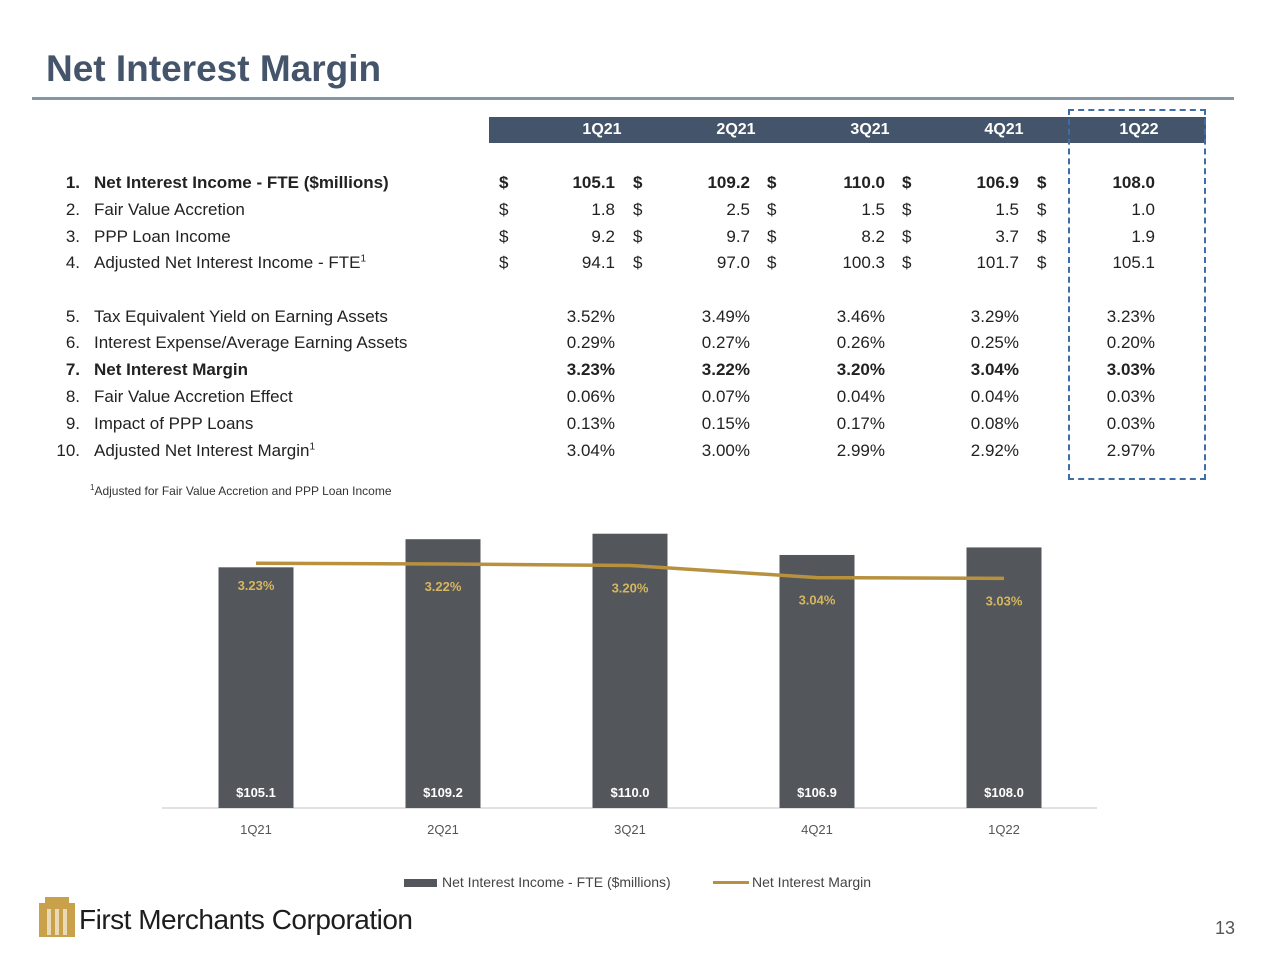  I want to click on row-label: Interest Expense/Average Earning Assets, so click(250, 343).